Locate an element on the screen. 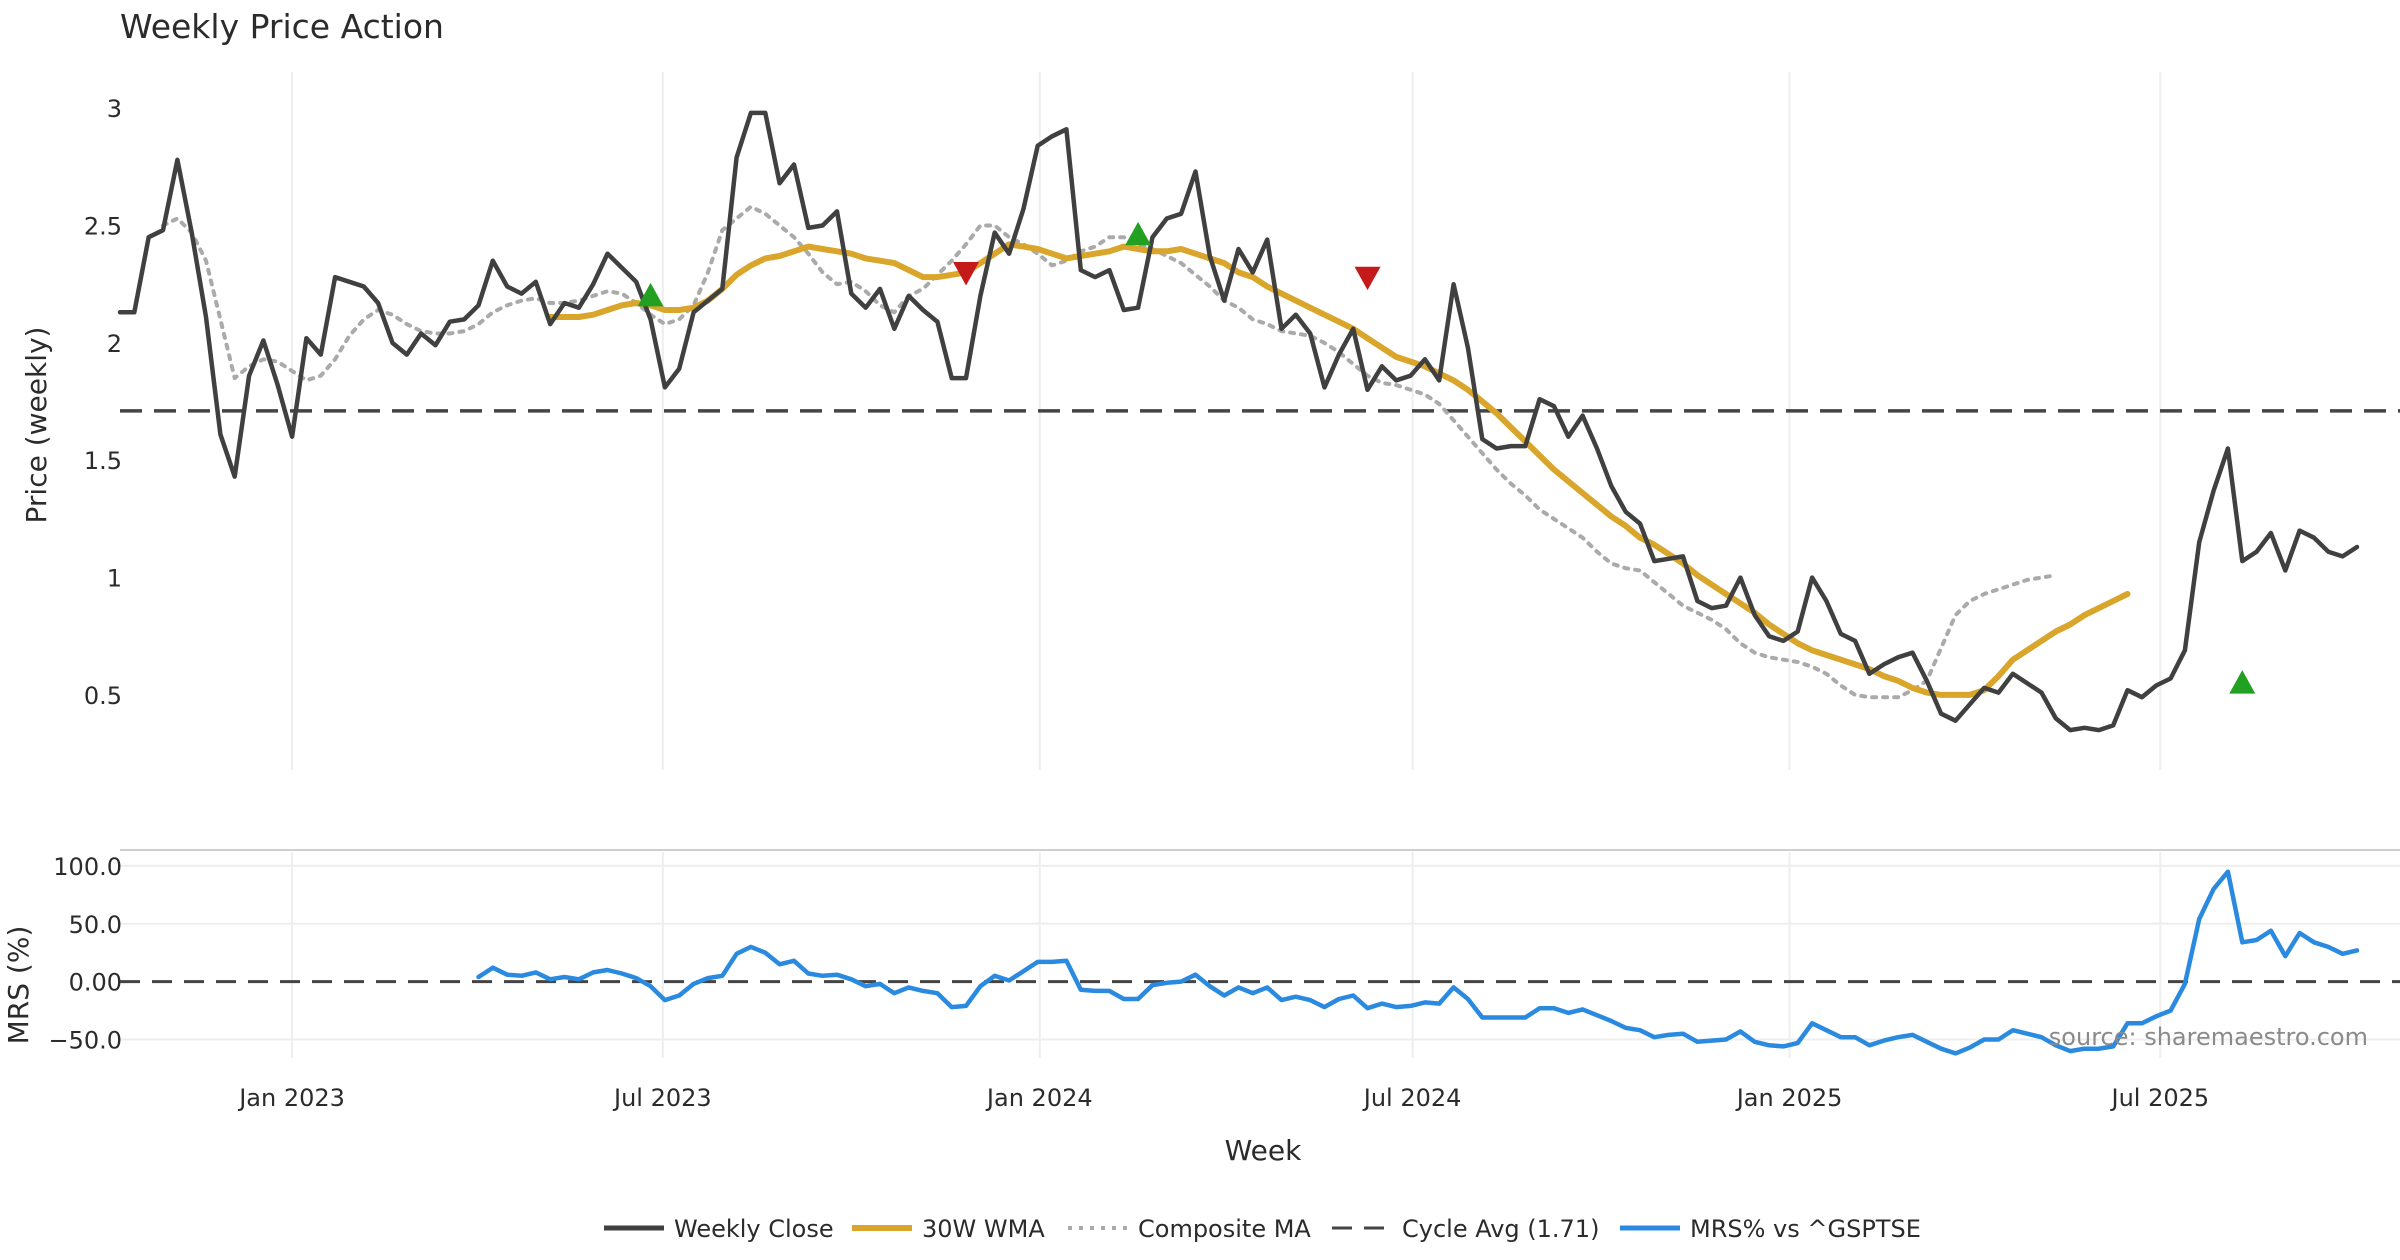 The width and height of the screenshot is (2400, 1260). price-y-axis-title: Price (weekly) is located at coordinates (36, 425).